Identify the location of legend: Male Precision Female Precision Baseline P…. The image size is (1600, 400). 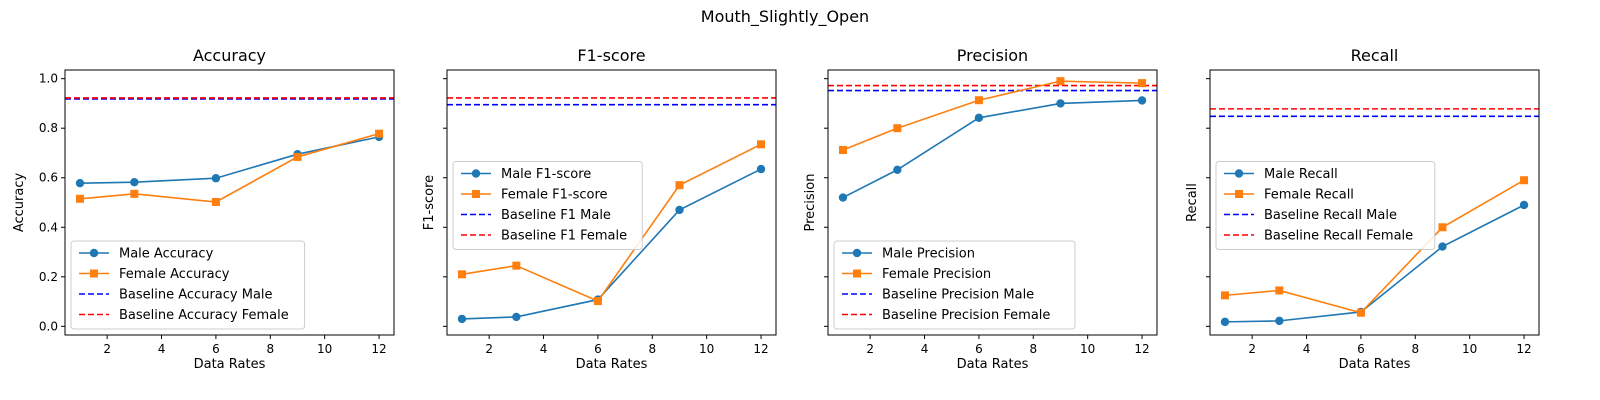
(954, 285).